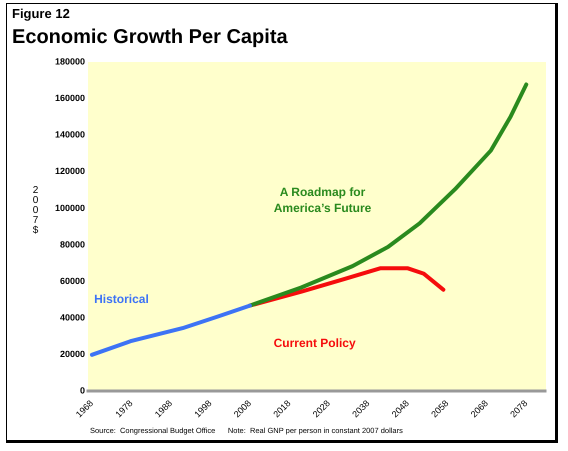  What do you see at coordinates (69, 61) in the screenshot?
I see `y-tick-label: 180000` at bounding box center [69, 61].